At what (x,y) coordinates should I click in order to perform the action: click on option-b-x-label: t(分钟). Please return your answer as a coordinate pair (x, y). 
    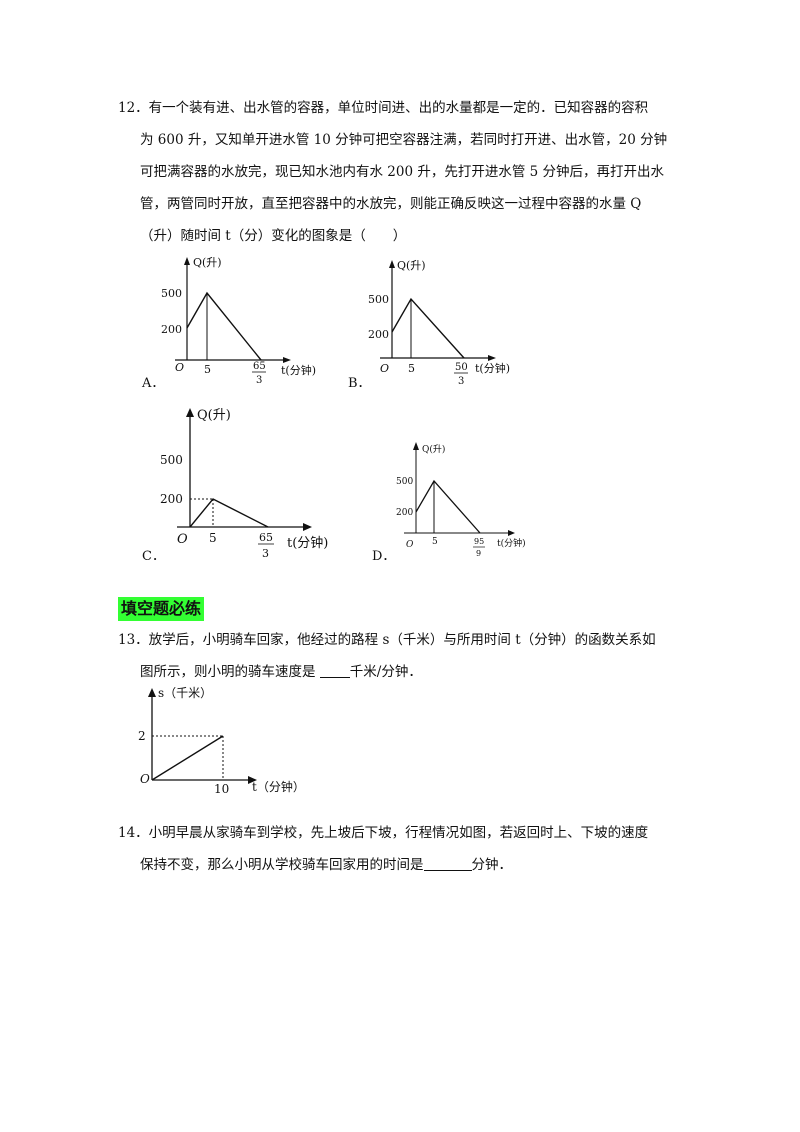
    Looking at the image, I should click on (492, 368).